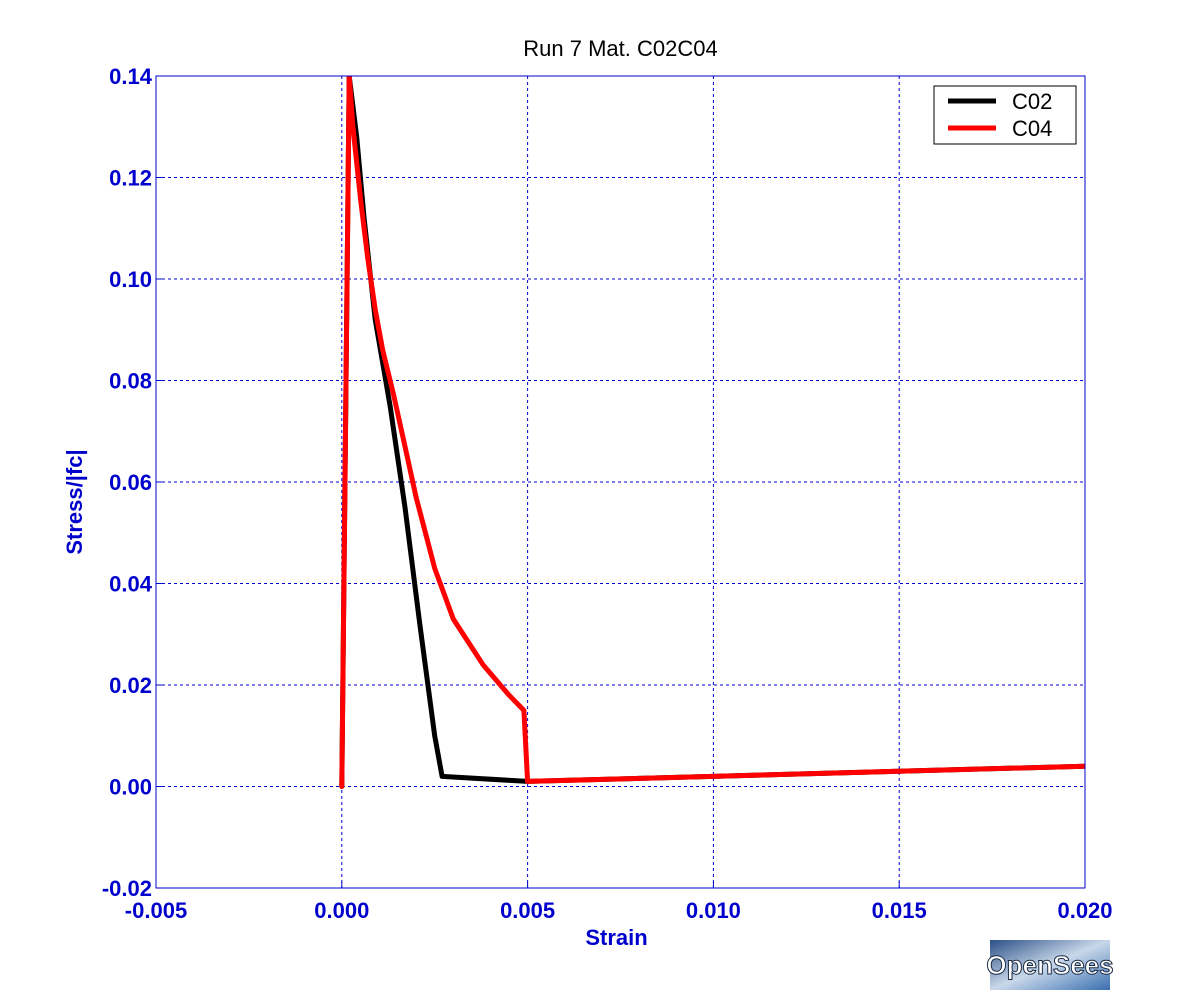 The image size is (1200, 1000). I want to click on y-tick-label: 0.06, so click(130, 482).